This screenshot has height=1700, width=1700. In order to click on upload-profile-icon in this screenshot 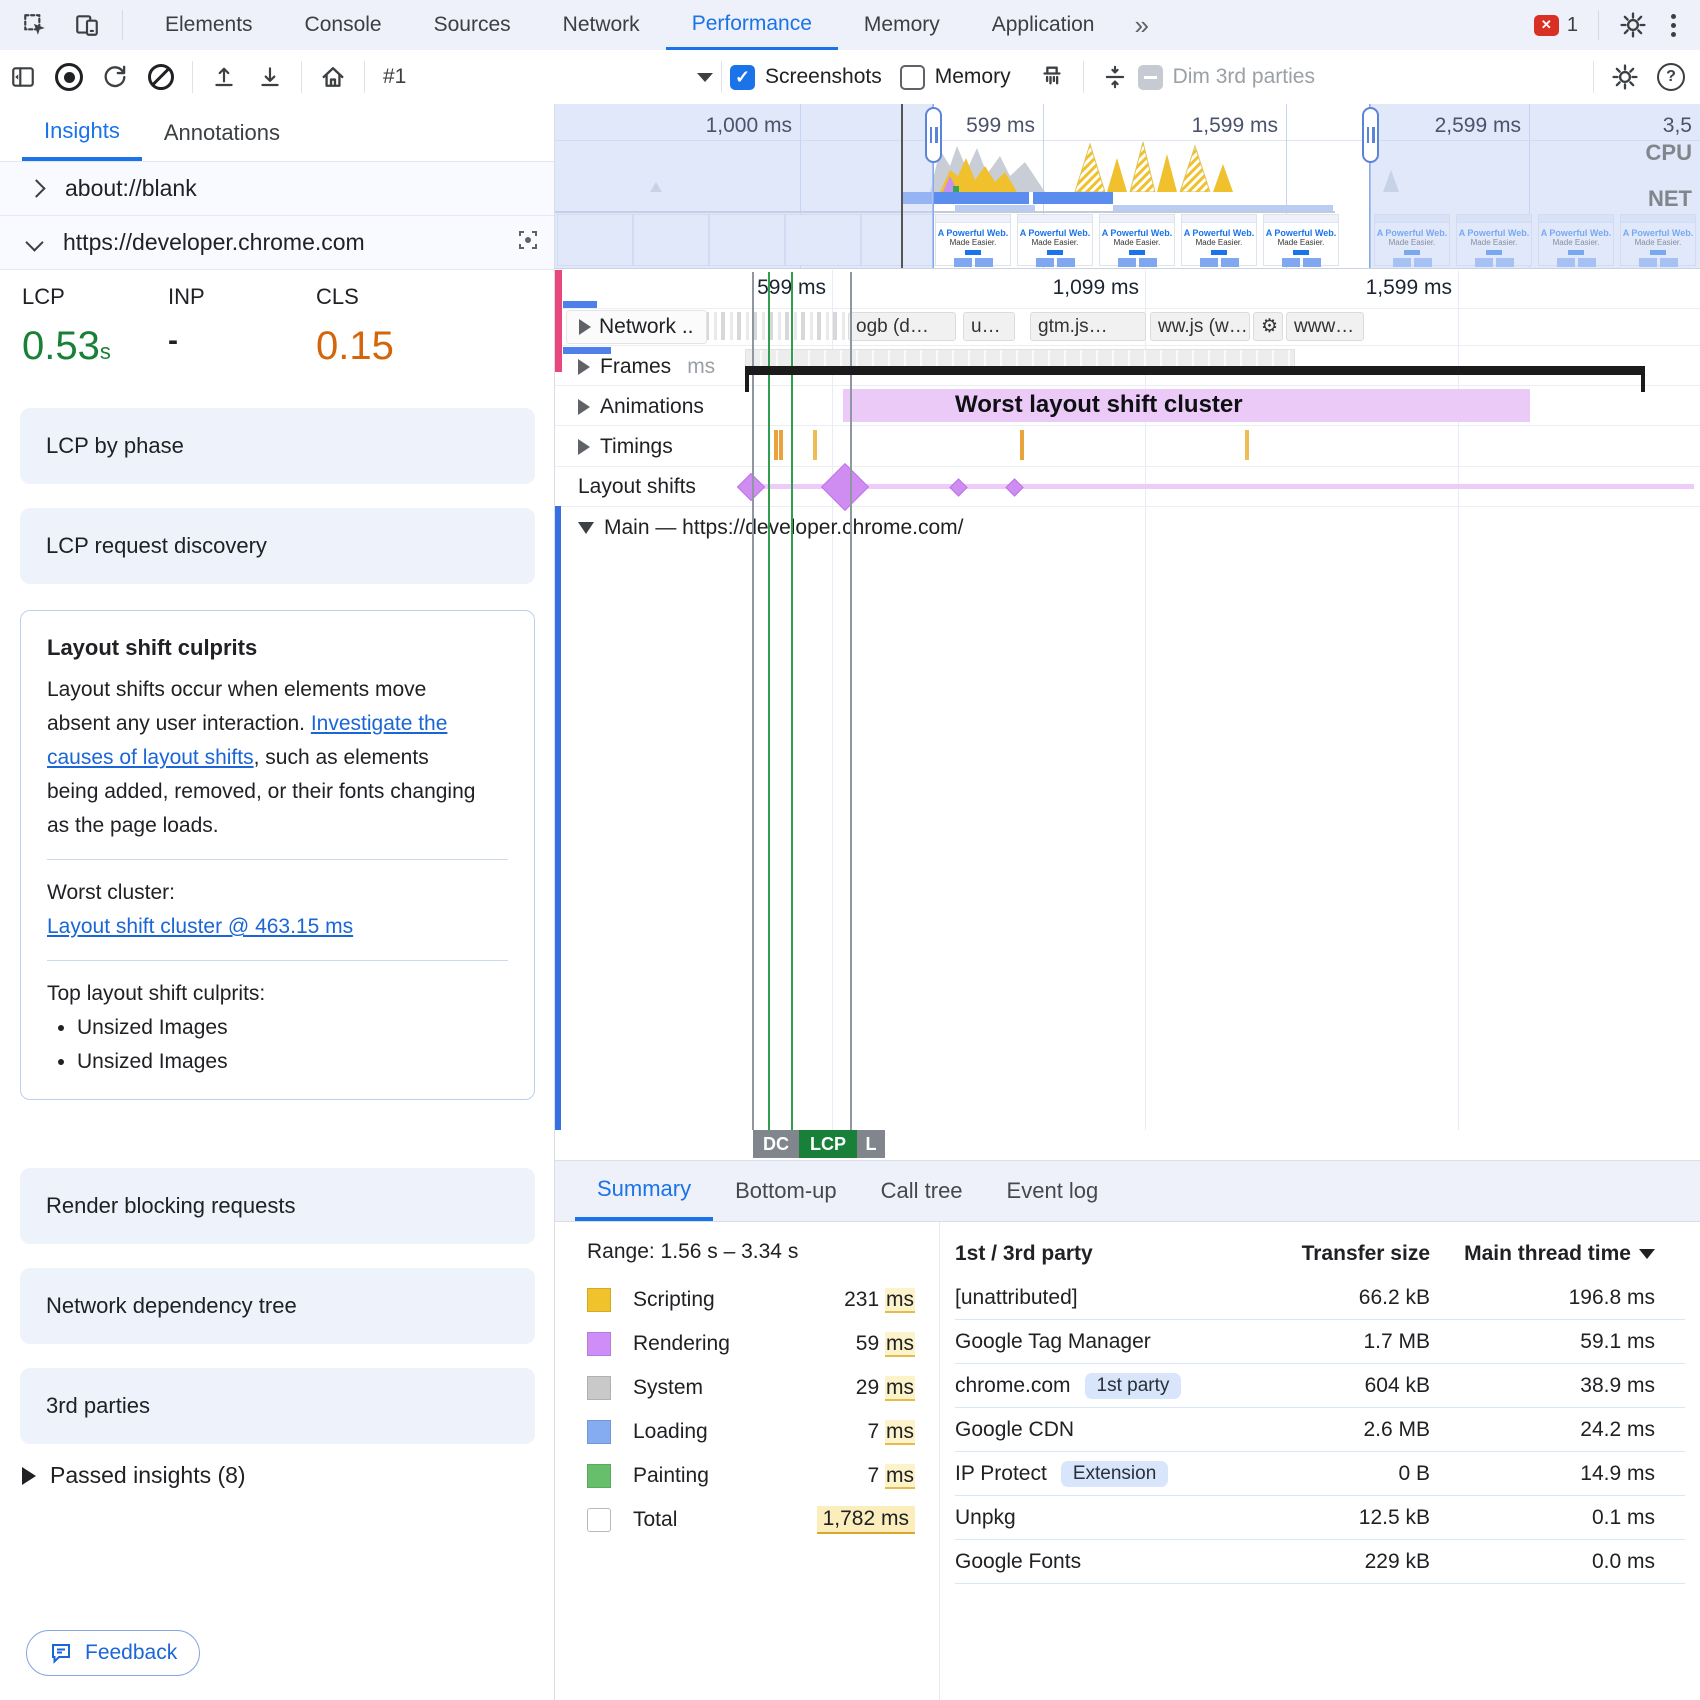, I will do `click(224, 77)`.